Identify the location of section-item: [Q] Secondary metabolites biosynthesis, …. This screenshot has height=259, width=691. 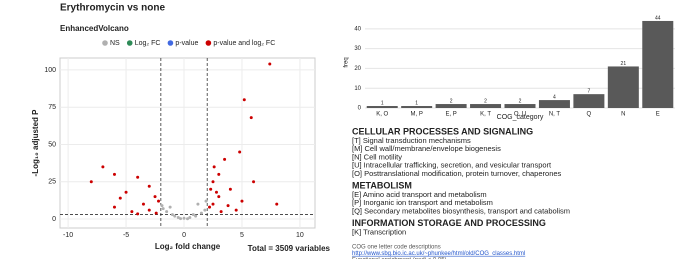
(461, 210).